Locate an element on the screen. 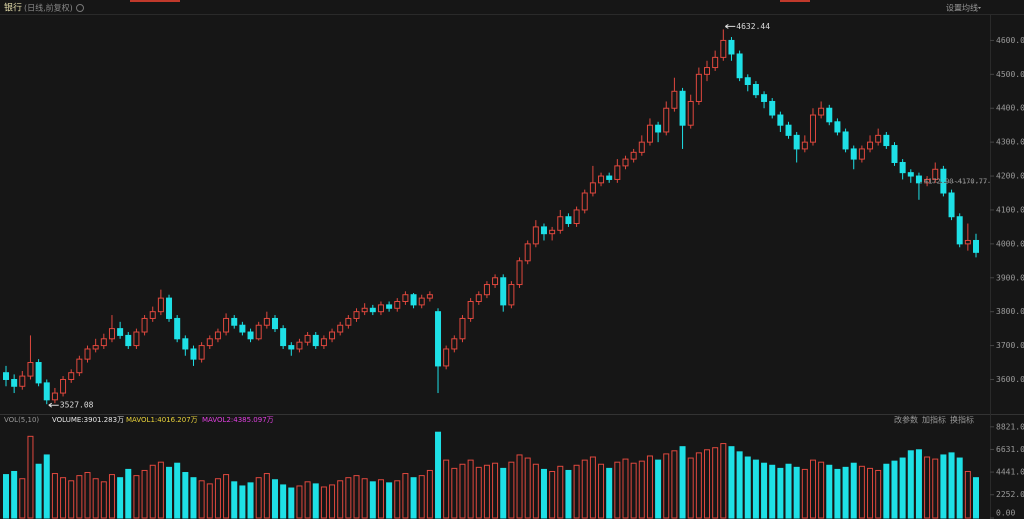 Image resolution: width=1024 pixels, height=519 pixels. annotation: 4172.90-4170.77 is located at coordinates (955, 181).